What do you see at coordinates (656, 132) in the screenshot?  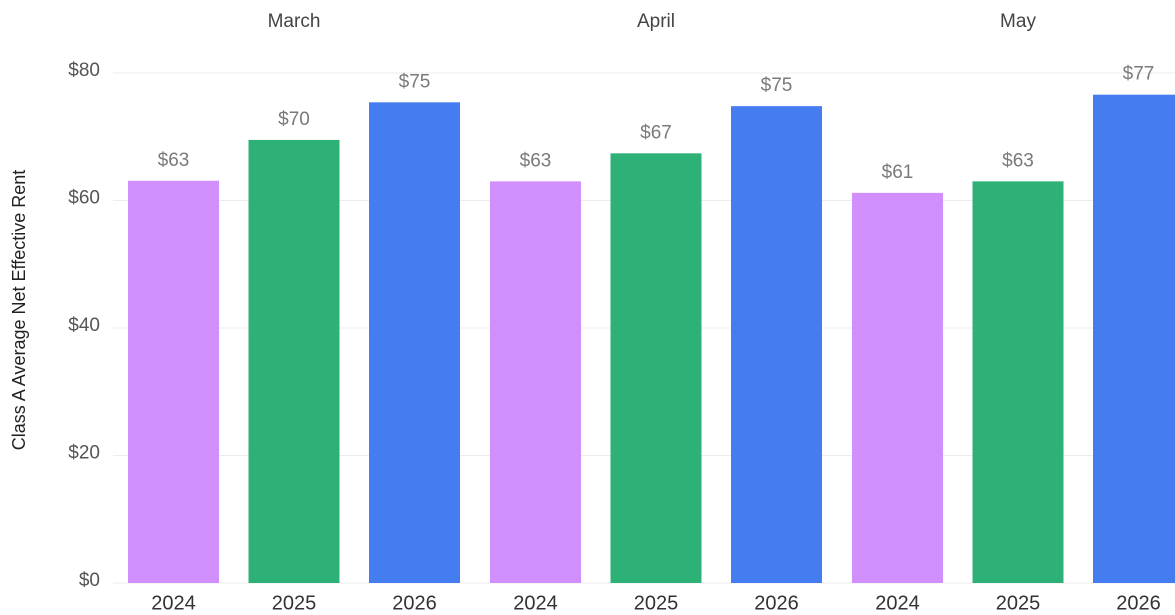 I see `value-label: $67` at bounding box center [656, 132].